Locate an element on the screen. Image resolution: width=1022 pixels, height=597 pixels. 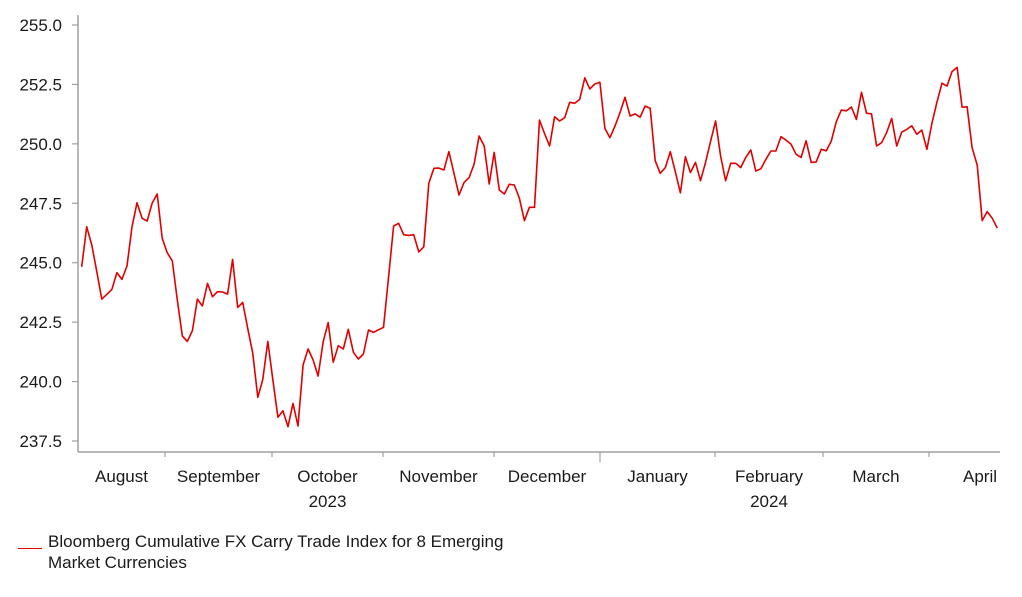
x-month-label: September is located at coordinates (218, 476).